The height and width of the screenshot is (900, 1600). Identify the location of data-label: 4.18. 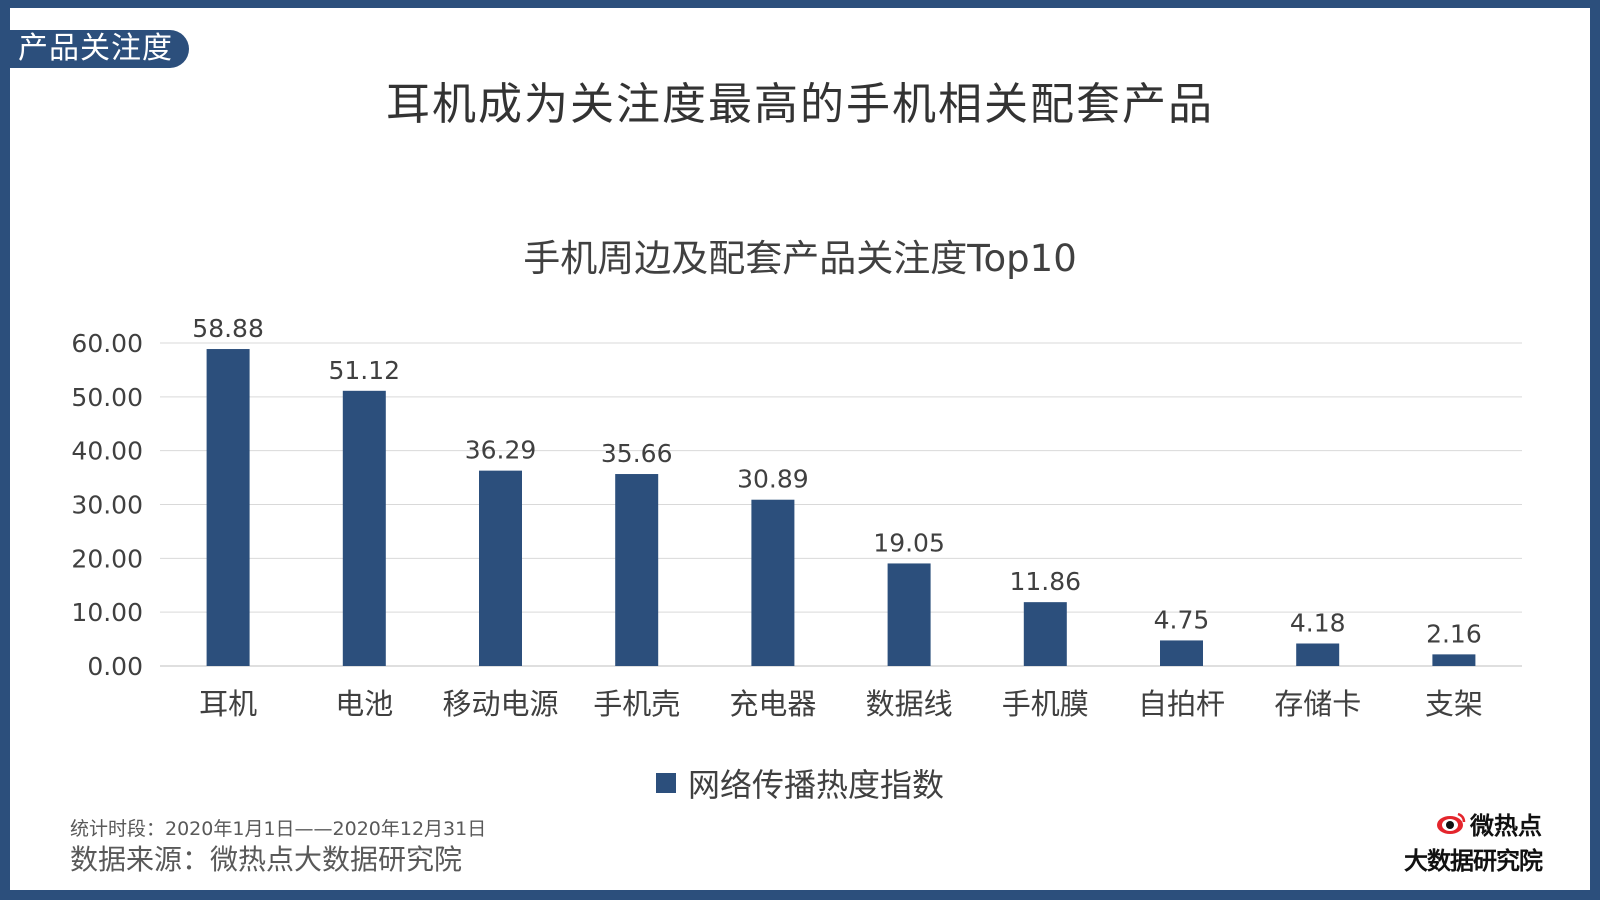
(1318, 622).